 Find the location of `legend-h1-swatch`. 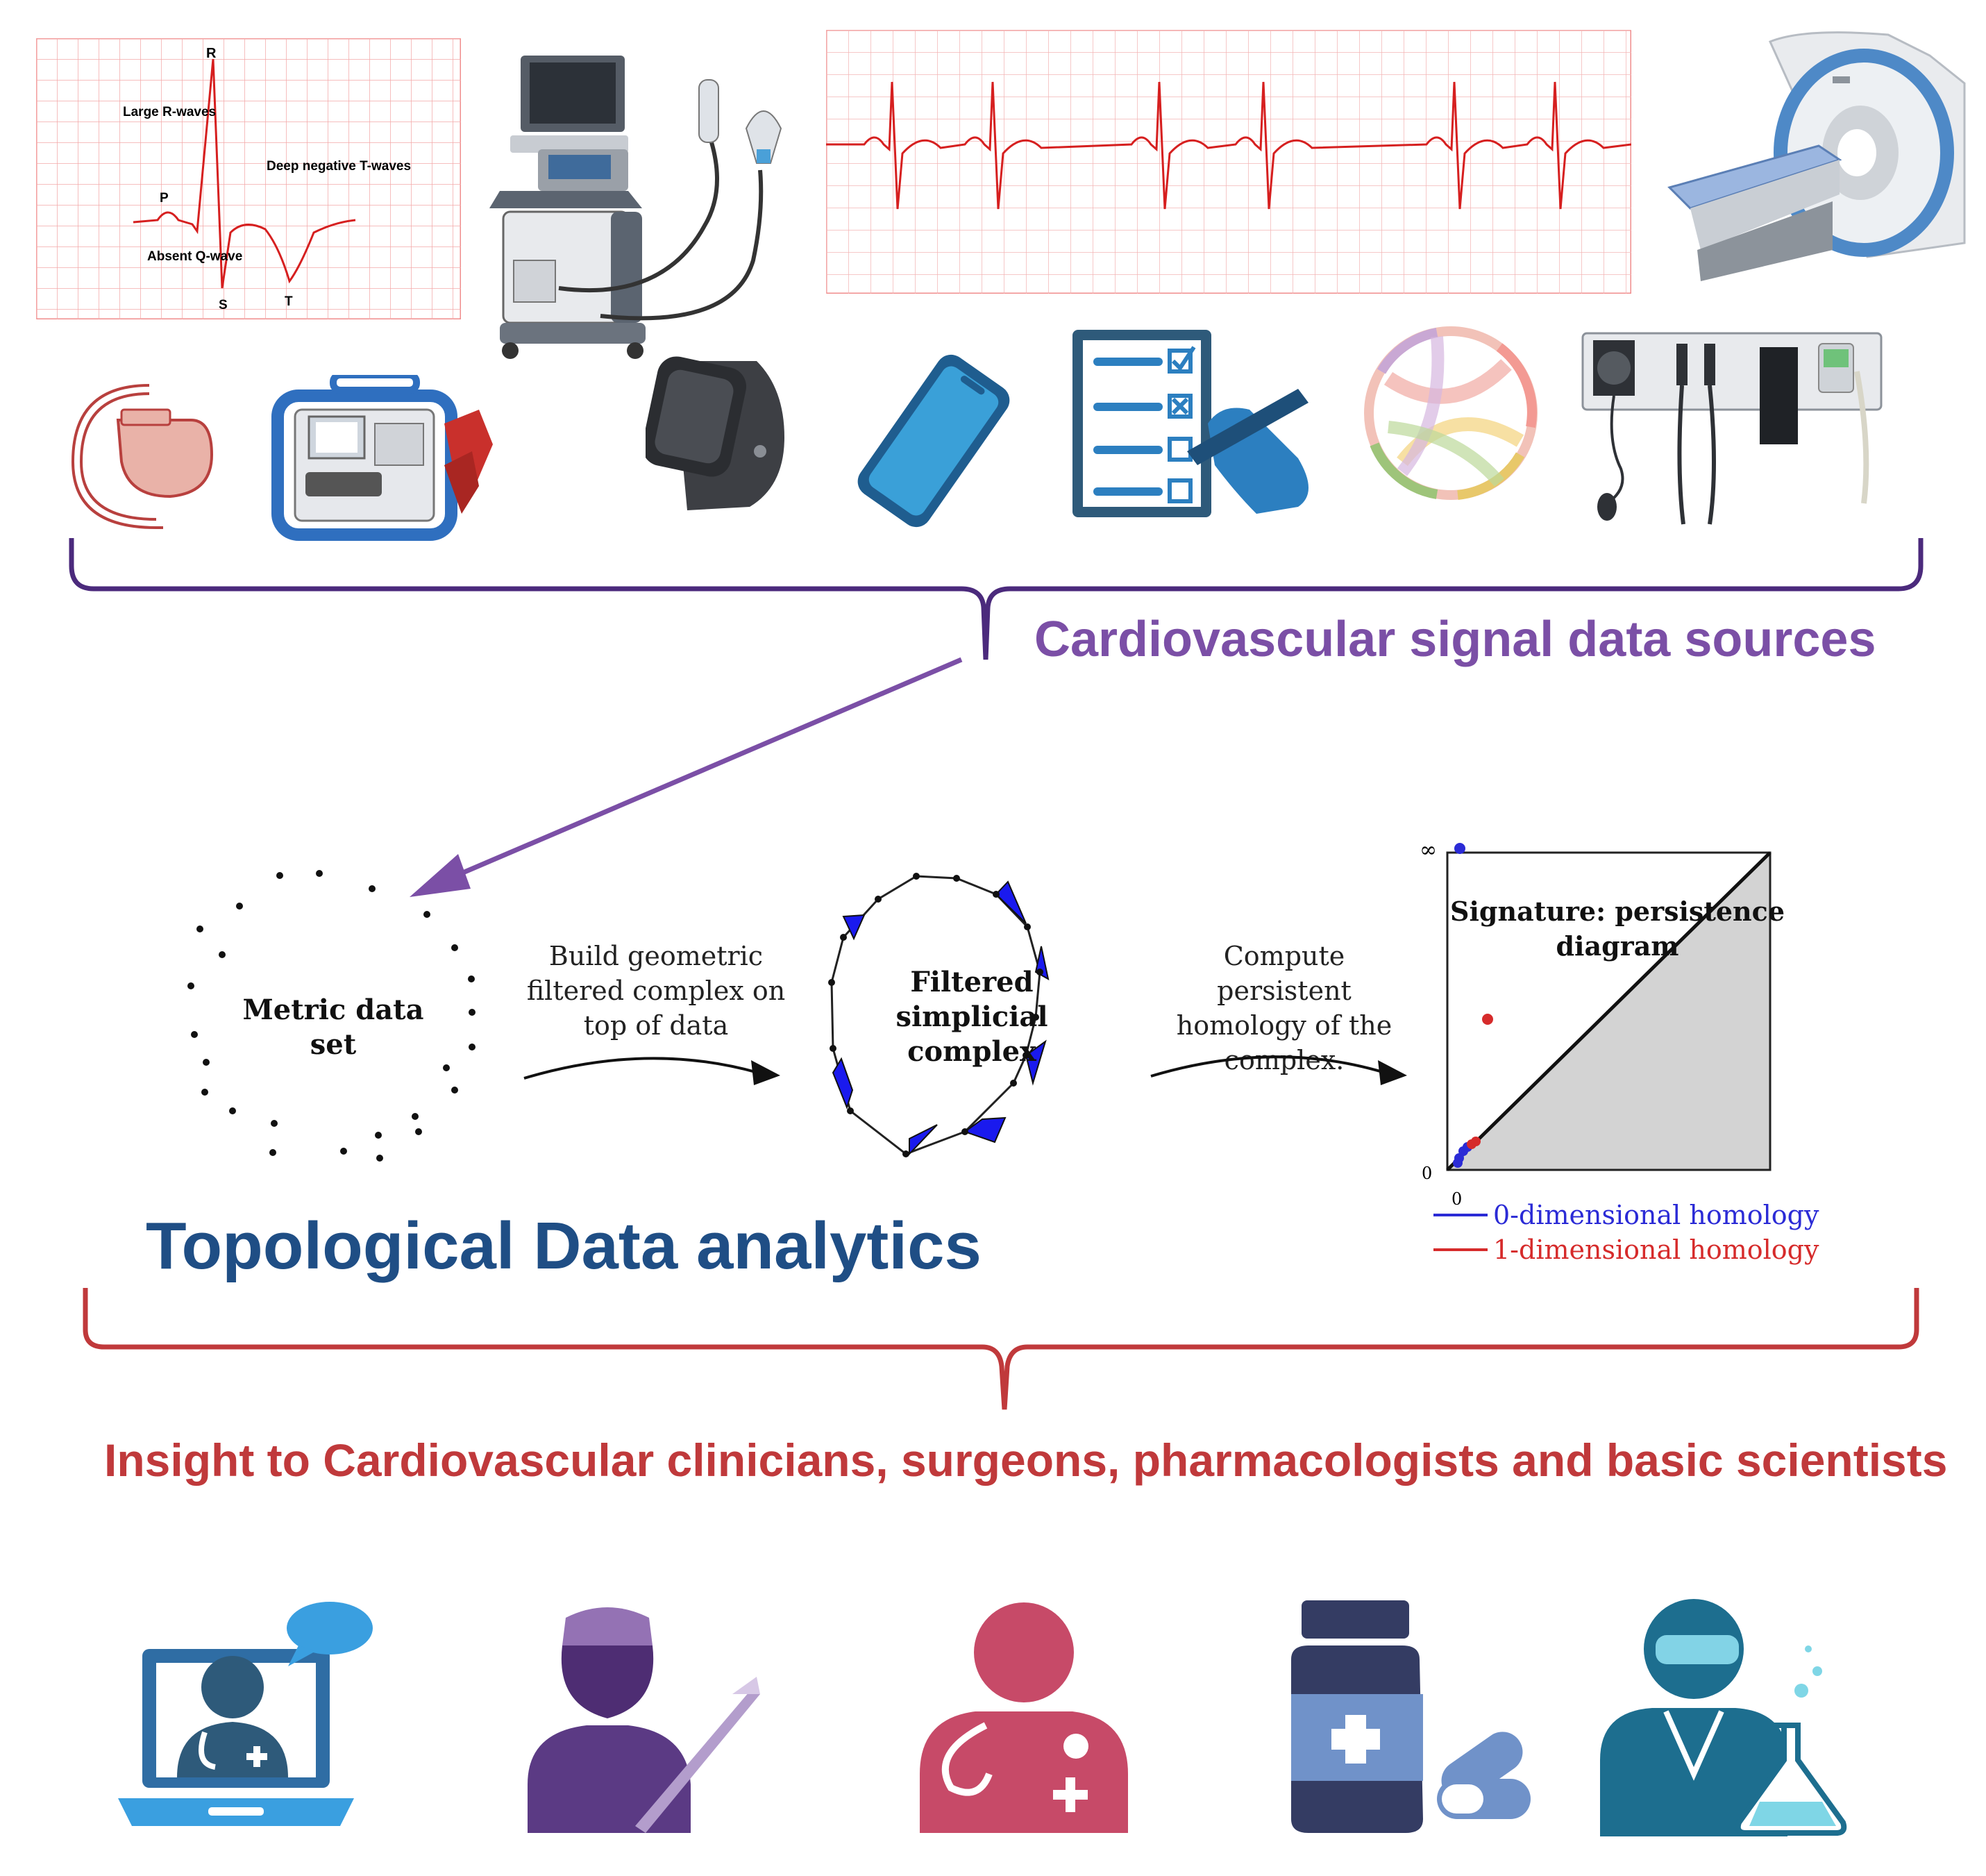

legend-h1-swatch is located at coordinates (1460, 1249).